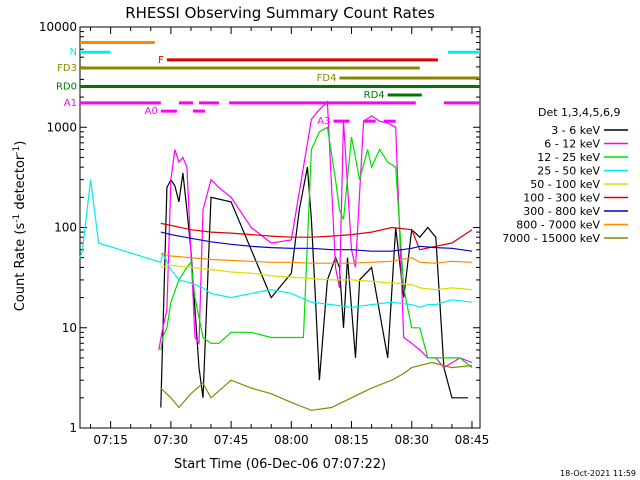 The image size is (640, 480). I want to click on flag-label: N, so click(73, 52).